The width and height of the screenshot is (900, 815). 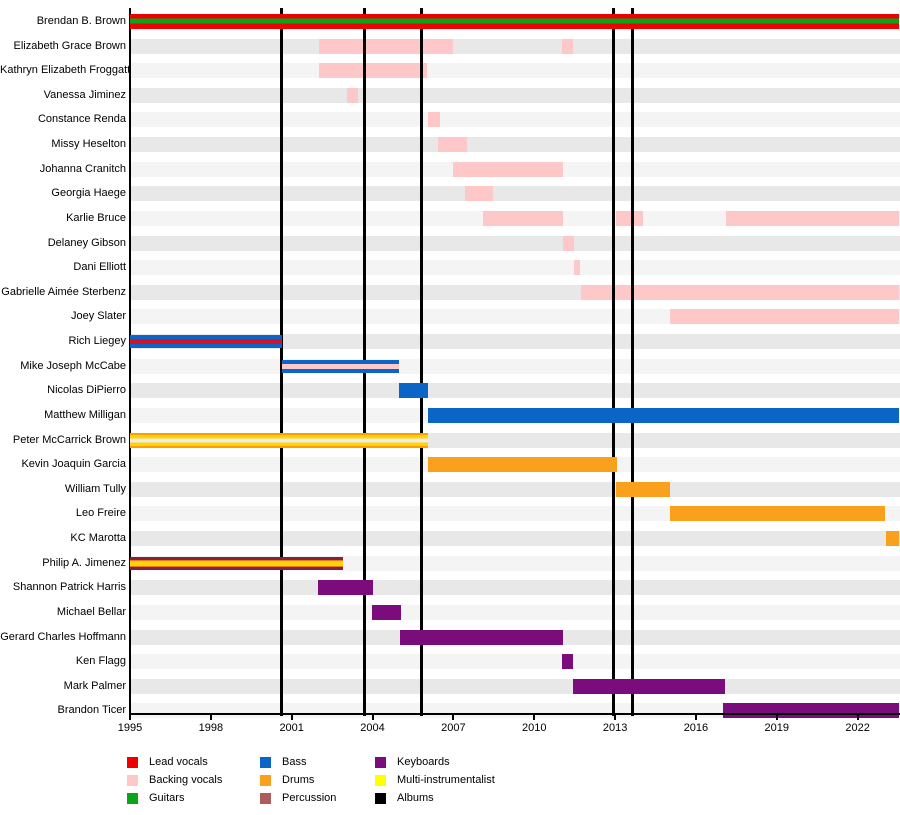 I want to click on member-label: Brandon Ticer, so click(x=91, y=710).